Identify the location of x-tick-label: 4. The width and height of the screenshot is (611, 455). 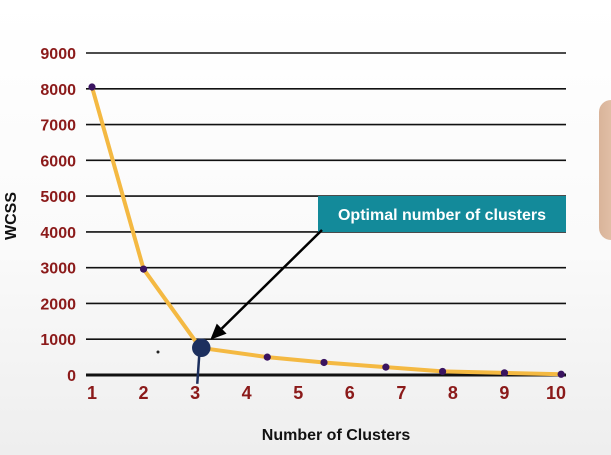
(247, 393).